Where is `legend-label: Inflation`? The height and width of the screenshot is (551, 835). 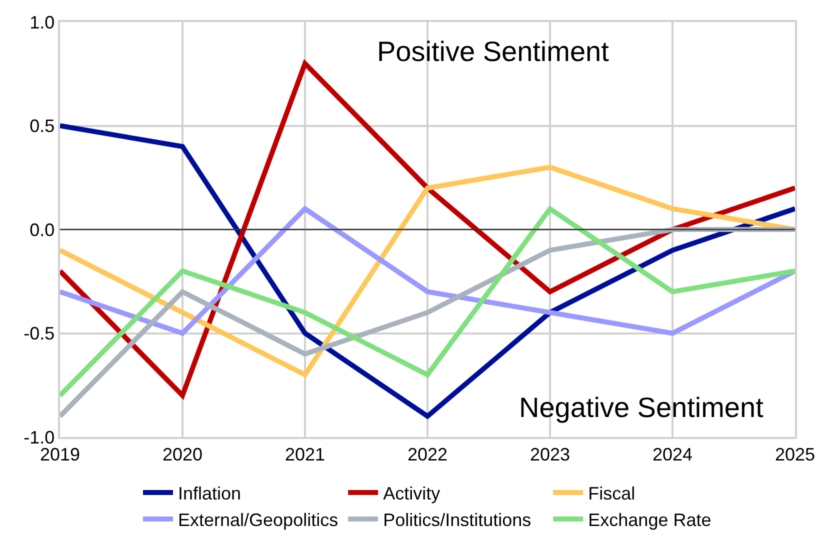 legend-label: Inflation is located at coordinates (210, 494).